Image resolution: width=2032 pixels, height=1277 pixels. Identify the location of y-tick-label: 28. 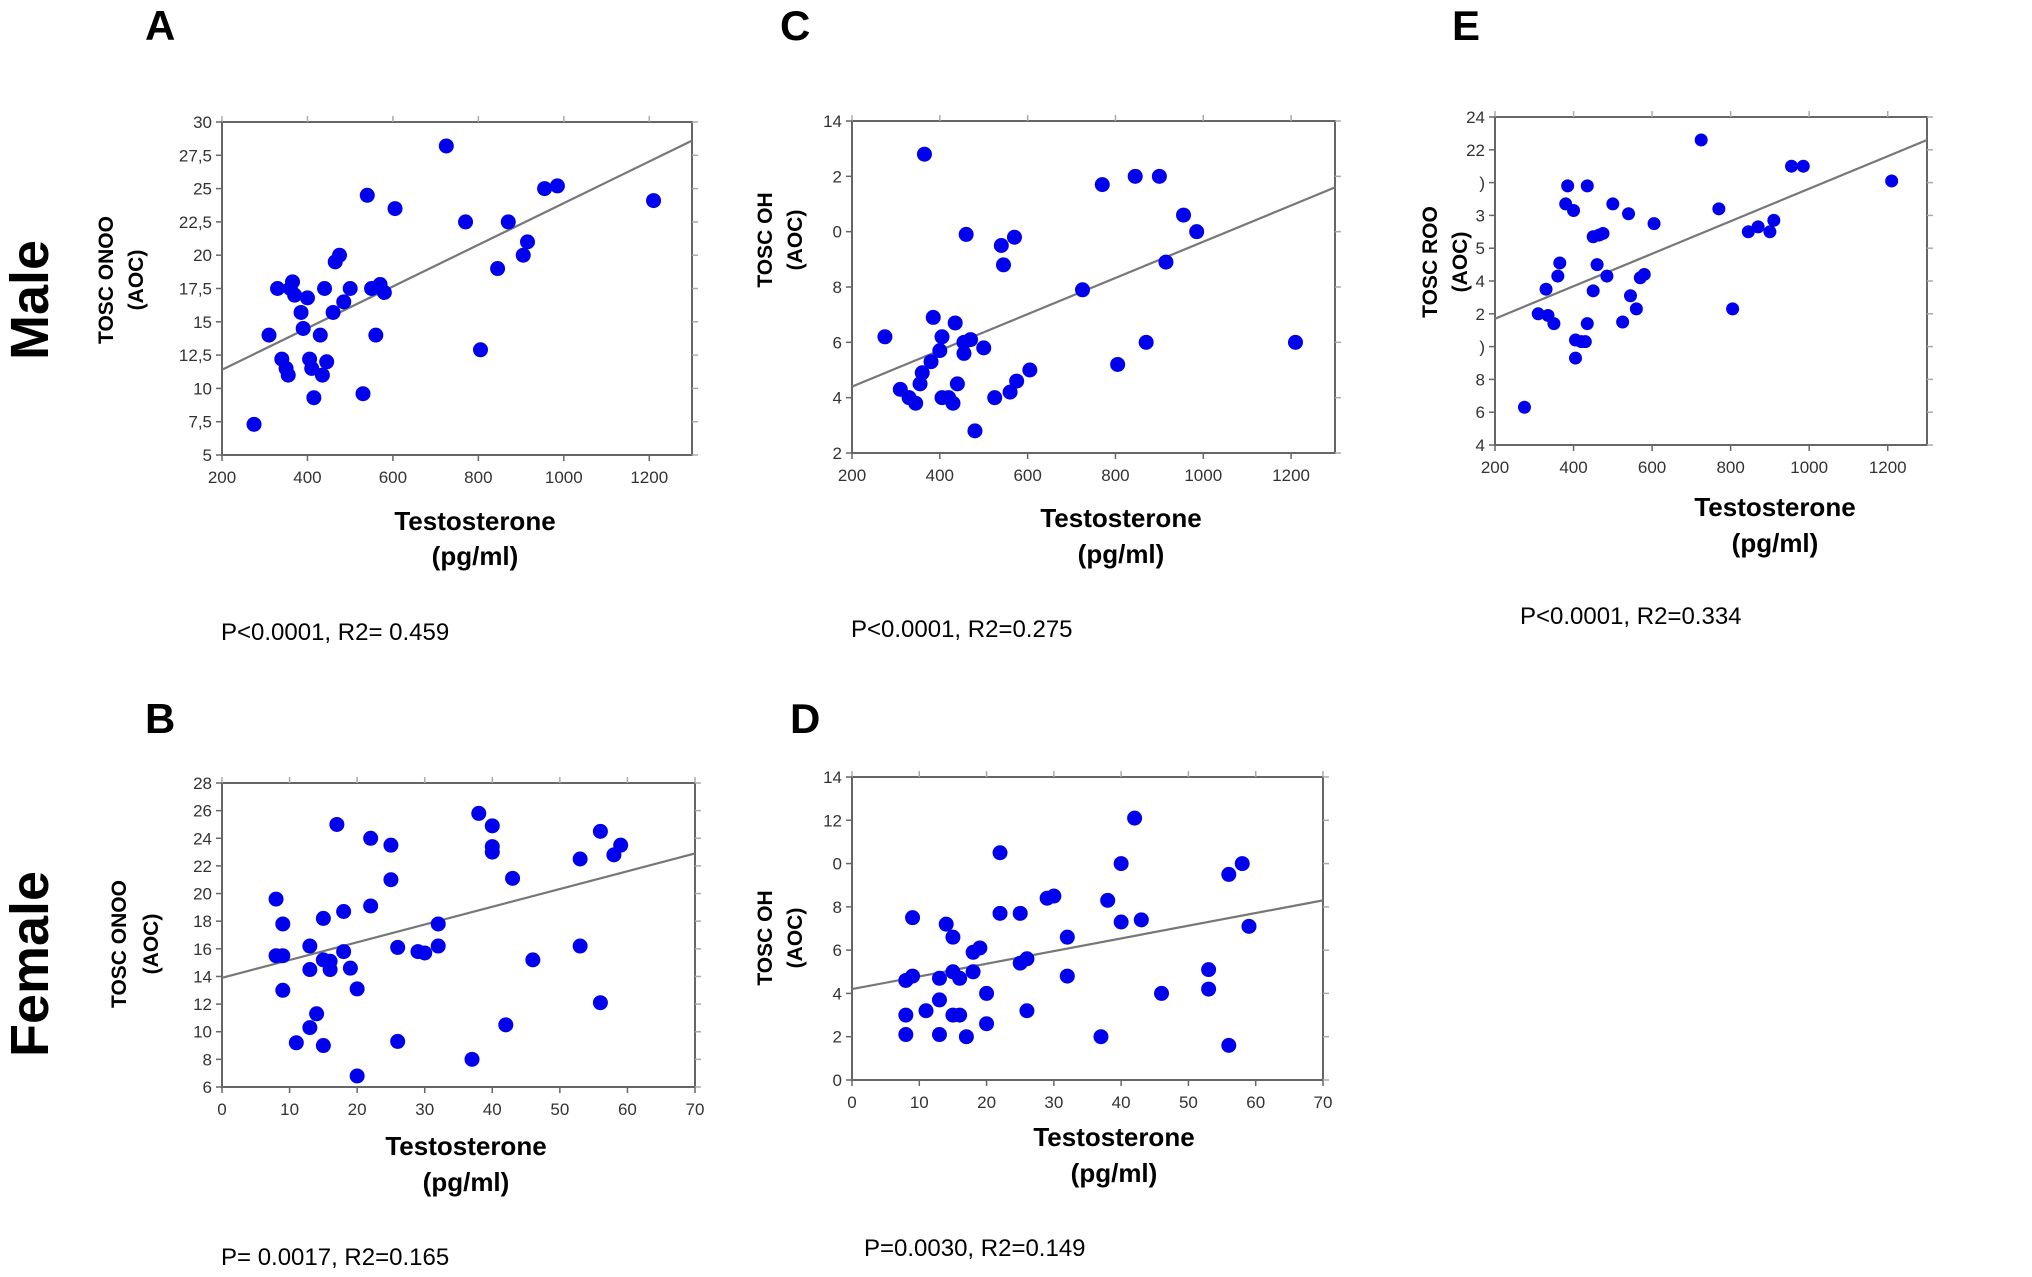
(202, 783).